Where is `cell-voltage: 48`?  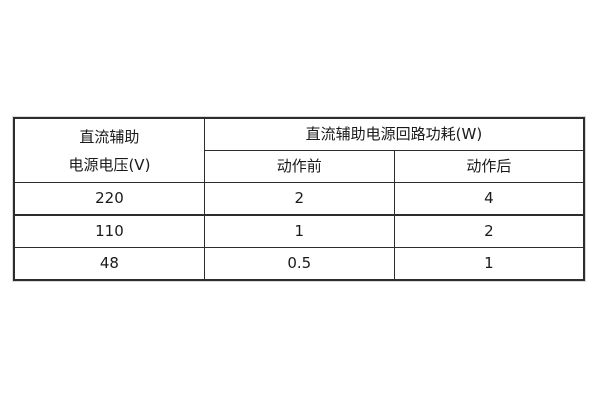
cell-voltage: 48 is located at coordinates (109, 264).